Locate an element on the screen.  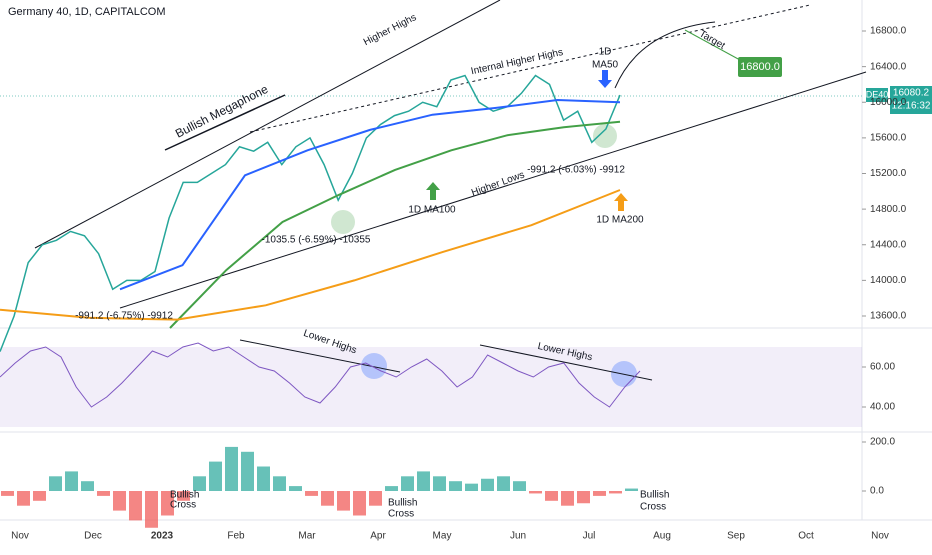
rsi-band is located at coordinates (431, 387).